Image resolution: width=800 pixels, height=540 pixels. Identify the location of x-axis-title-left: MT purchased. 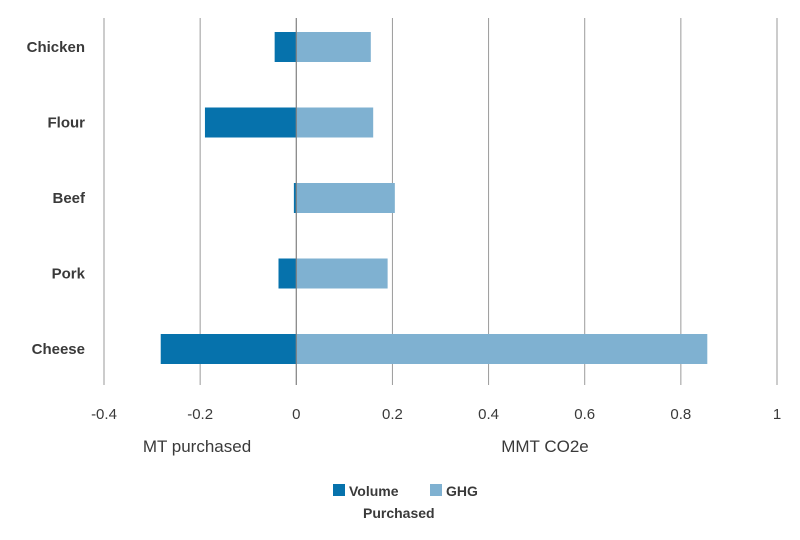
(197, 446).